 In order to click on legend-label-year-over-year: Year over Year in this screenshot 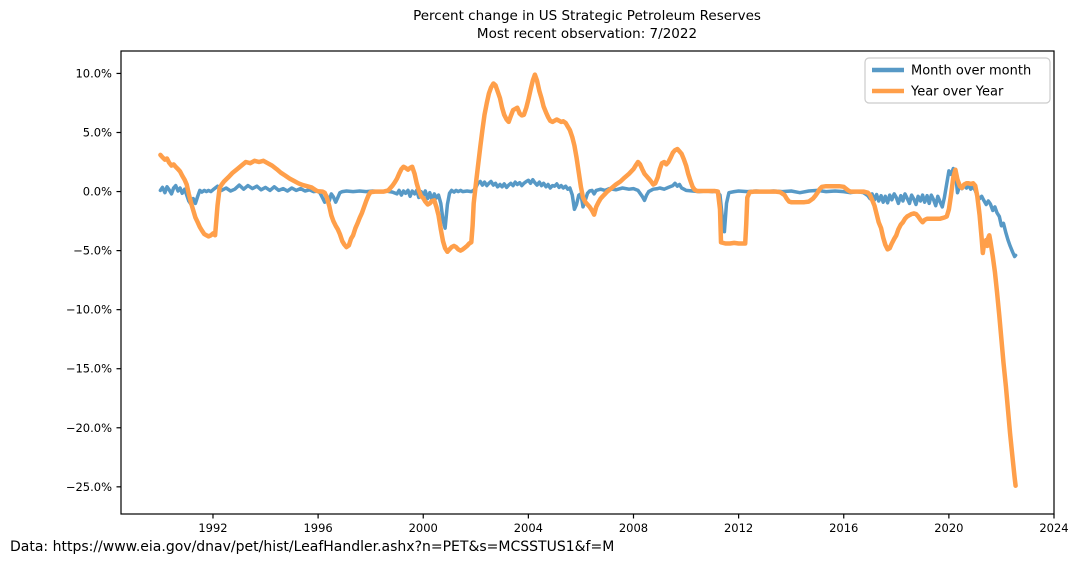, I will do `click(957, 92)`.